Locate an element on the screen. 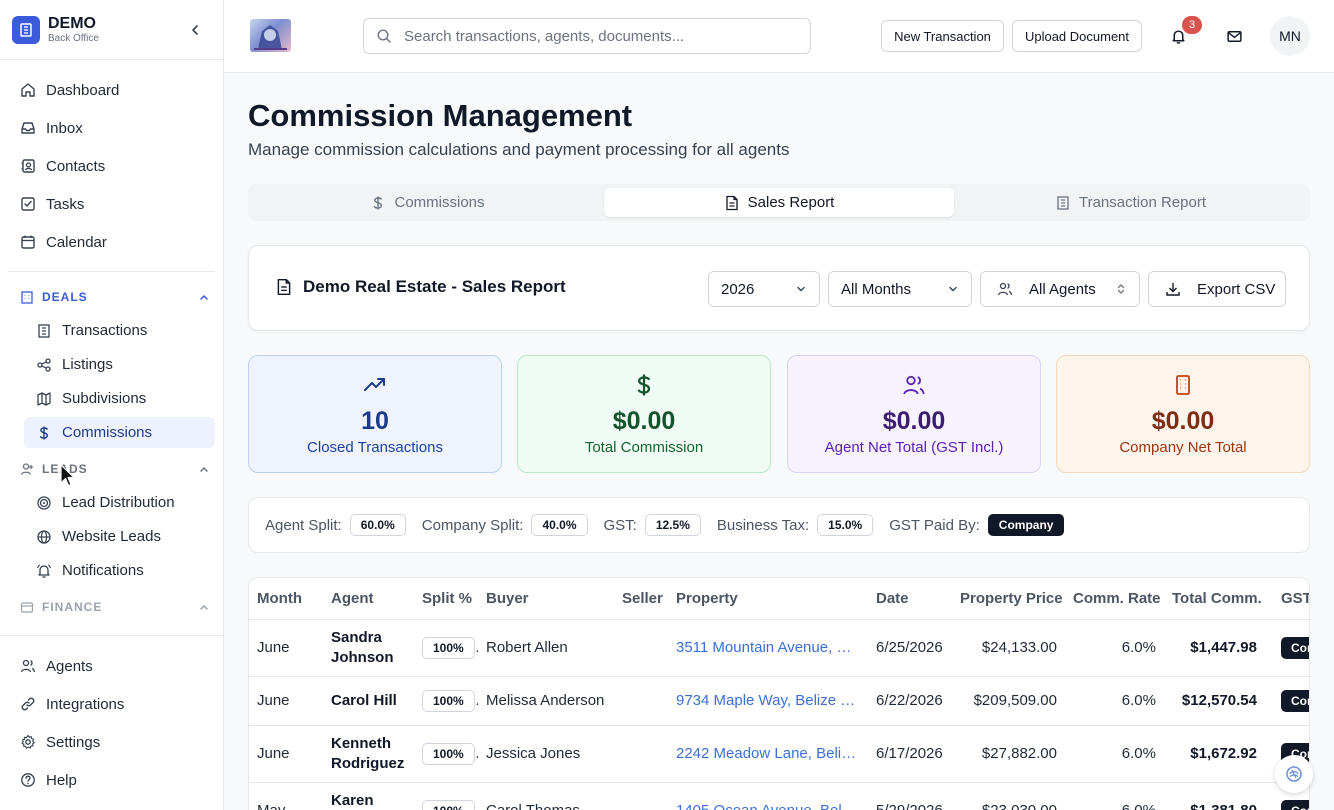  section-finance: FINANCE is located at coordinates (115, 607).